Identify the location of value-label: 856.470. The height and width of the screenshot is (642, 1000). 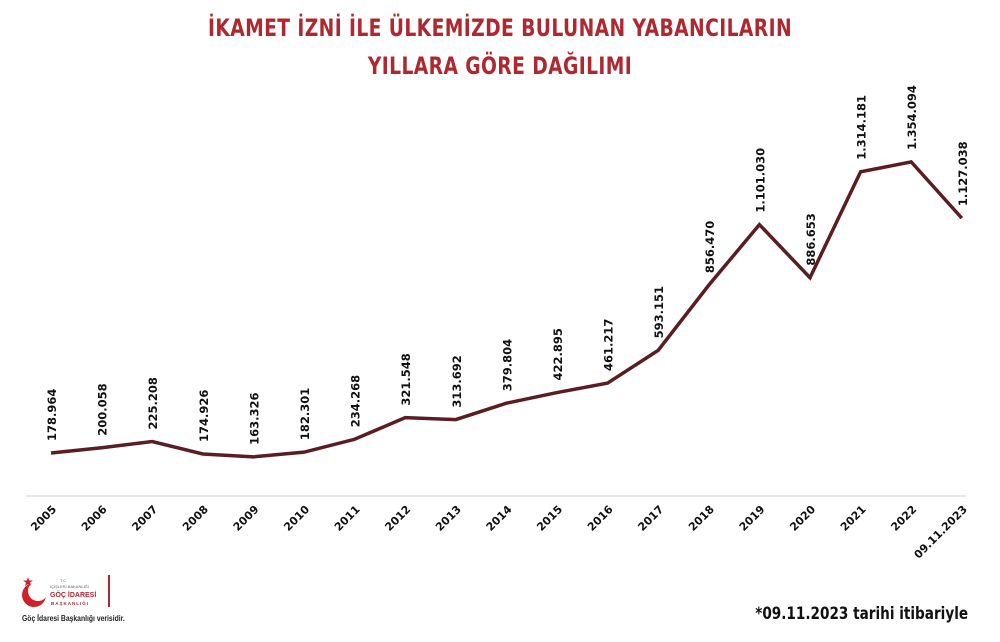
(710, 247).